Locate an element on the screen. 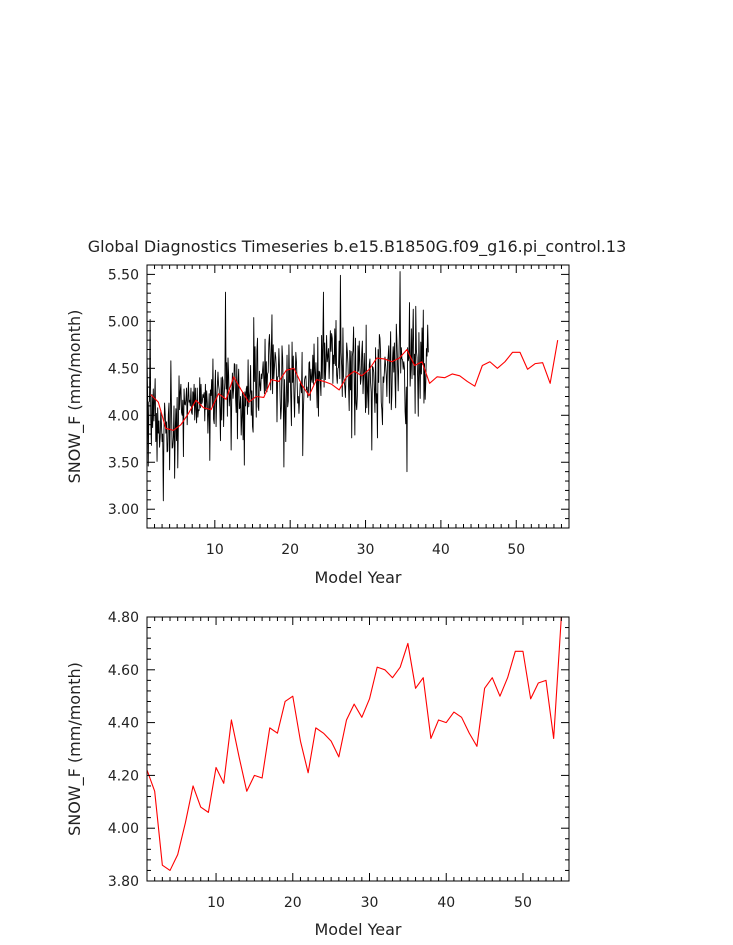  y-tick-label: 3.50 is located at coordinates (123, 463).